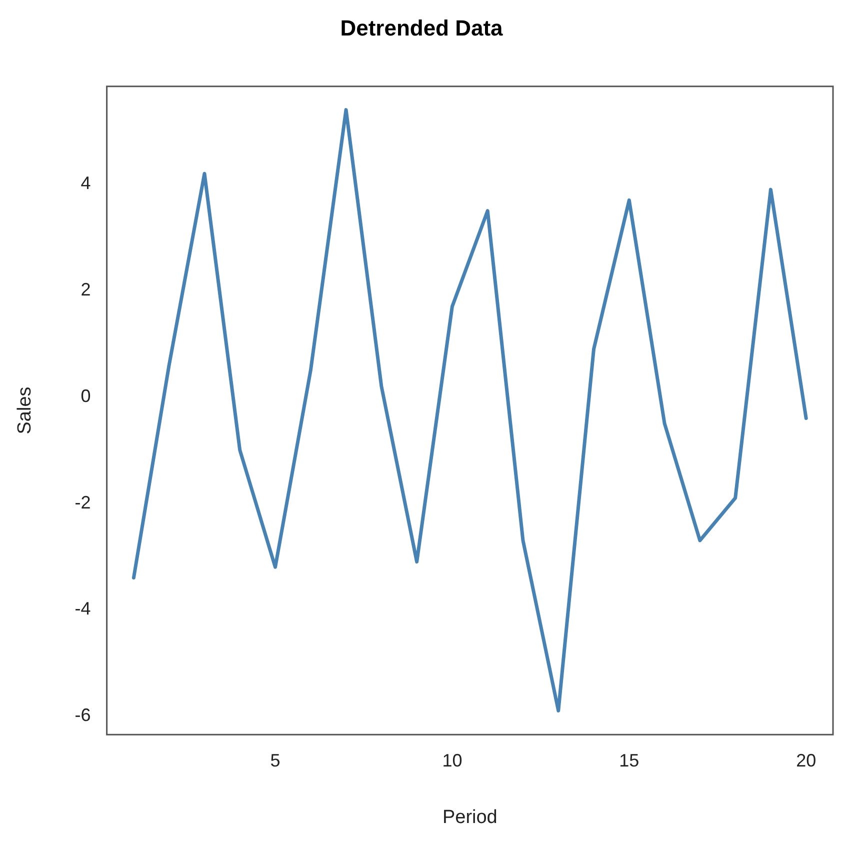 Image resolution: width=845 pixels, height=841 pixels. What do you see at coordinates (422, 27) in the screenshot?
I see `chart-title: Detrended Data` at bounding box center [422, 27].